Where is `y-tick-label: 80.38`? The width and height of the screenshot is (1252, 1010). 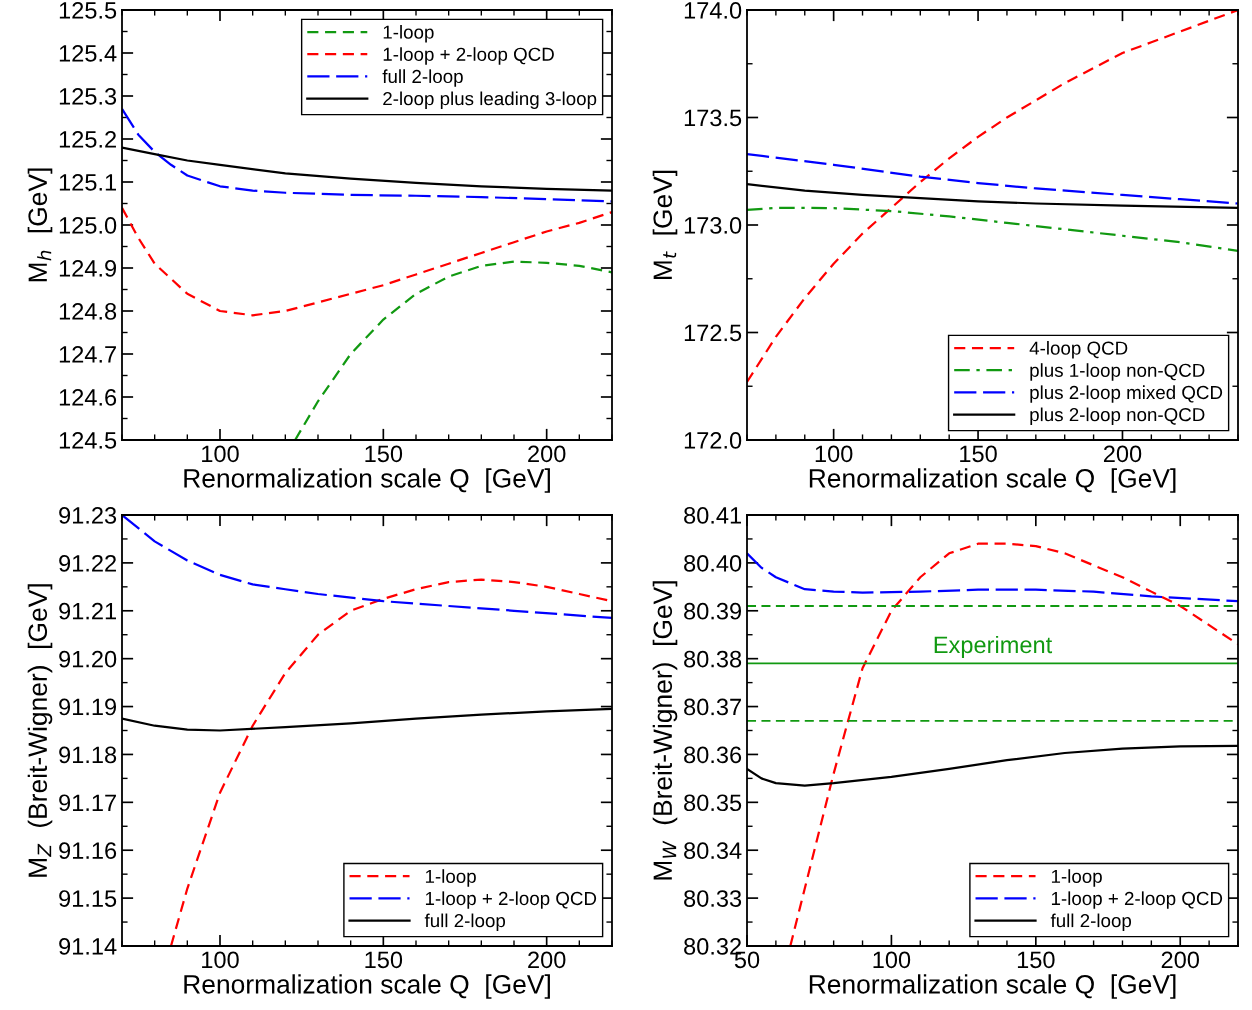
y-tick-label: 80.38 is located at coordinates (713, 659).